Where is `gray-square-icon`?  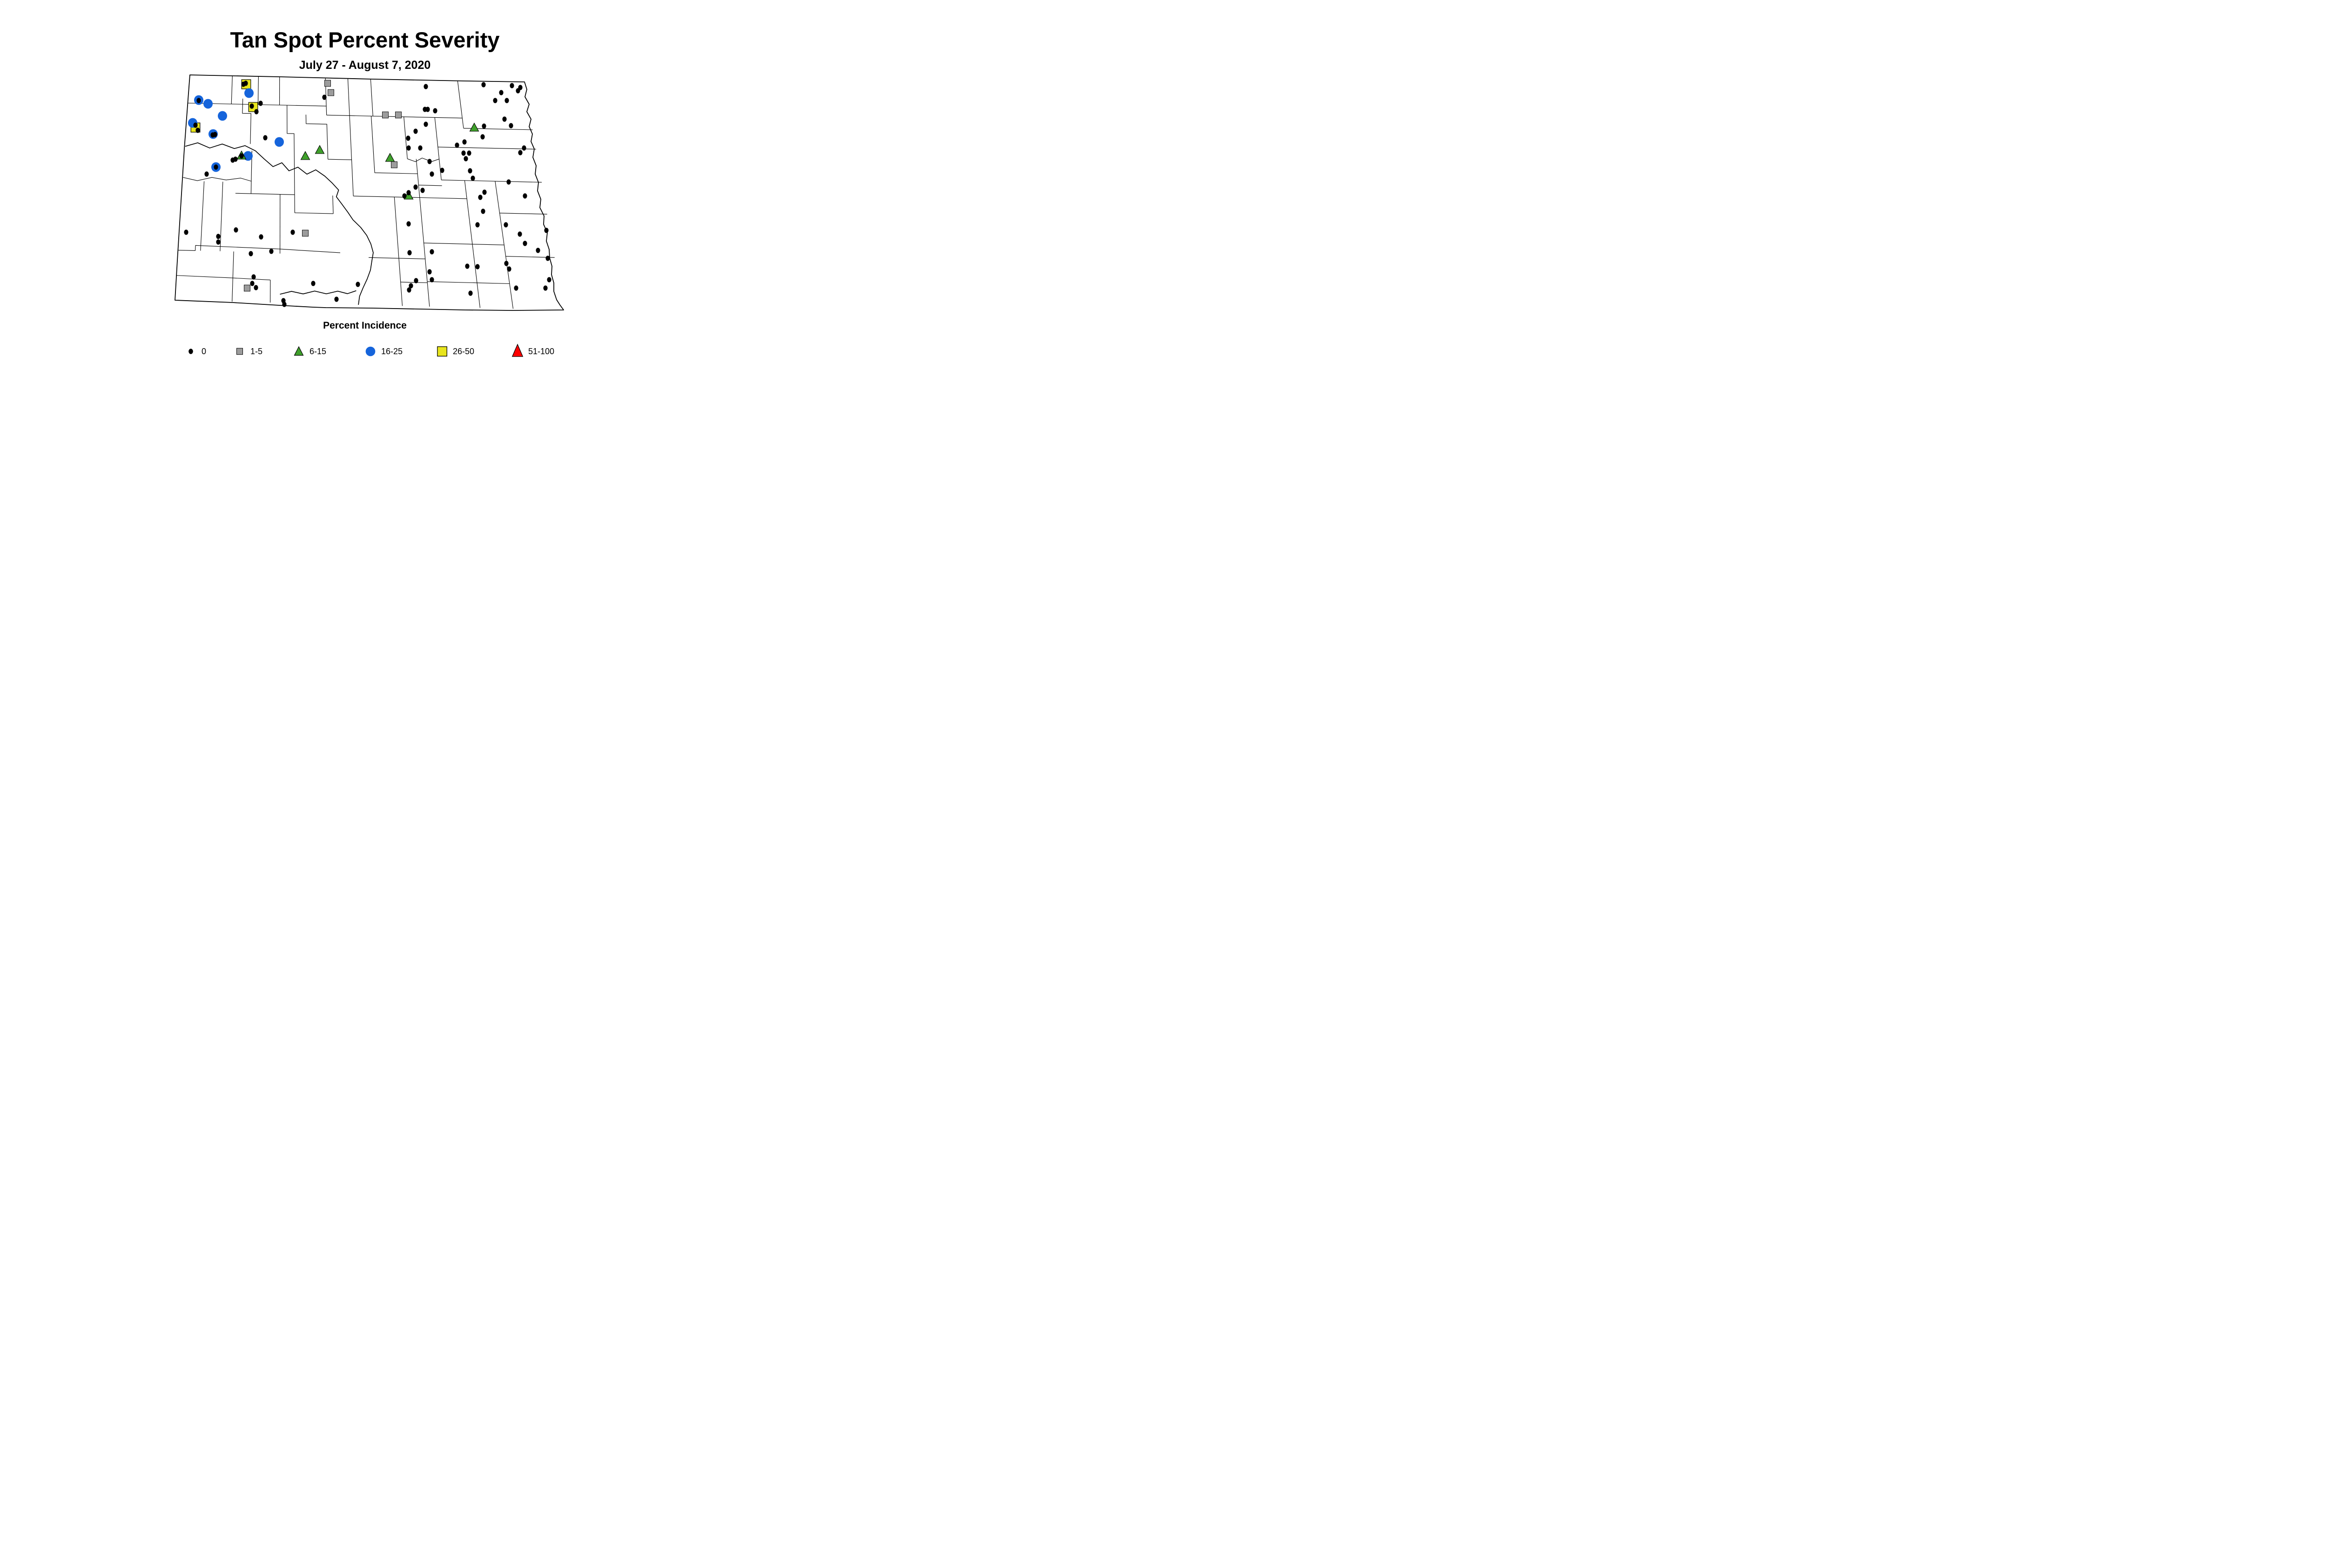 gray-square-icon is located at coordinates (239, 351).